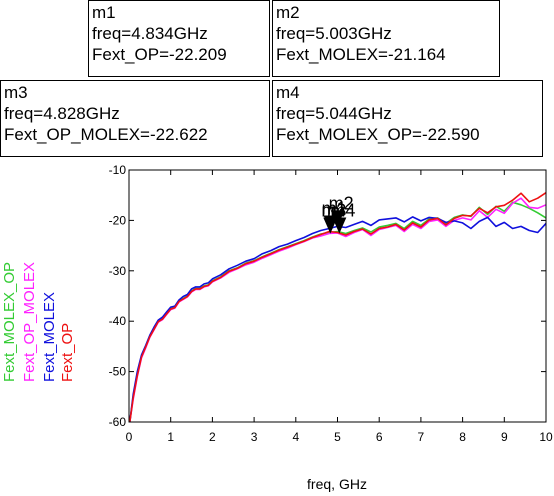  What do you see at coordinates (118, 271) in the screenshot?
I see `y-tick-label: -30` at bounding box center [118, 271].